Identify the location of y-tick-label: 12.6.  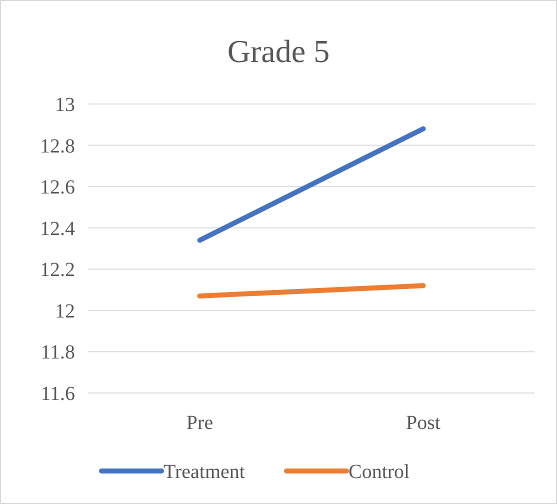
(57, 187).